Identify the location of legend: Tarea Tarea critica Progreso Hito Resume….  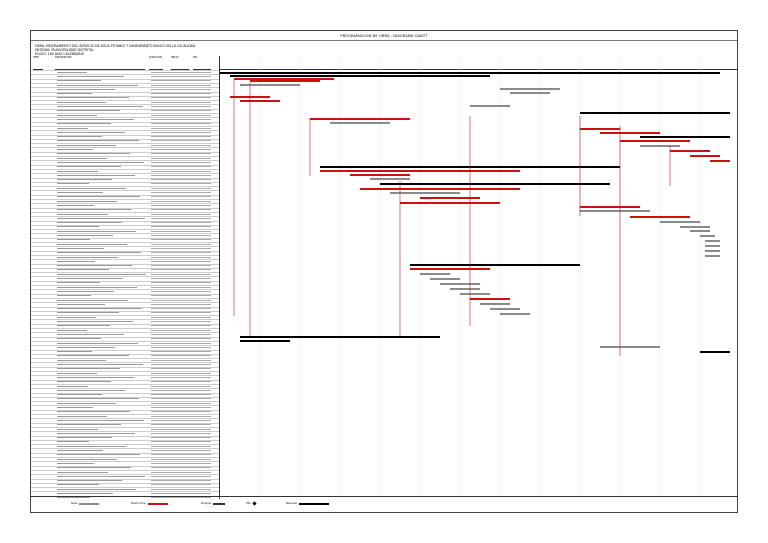
(384, 504).